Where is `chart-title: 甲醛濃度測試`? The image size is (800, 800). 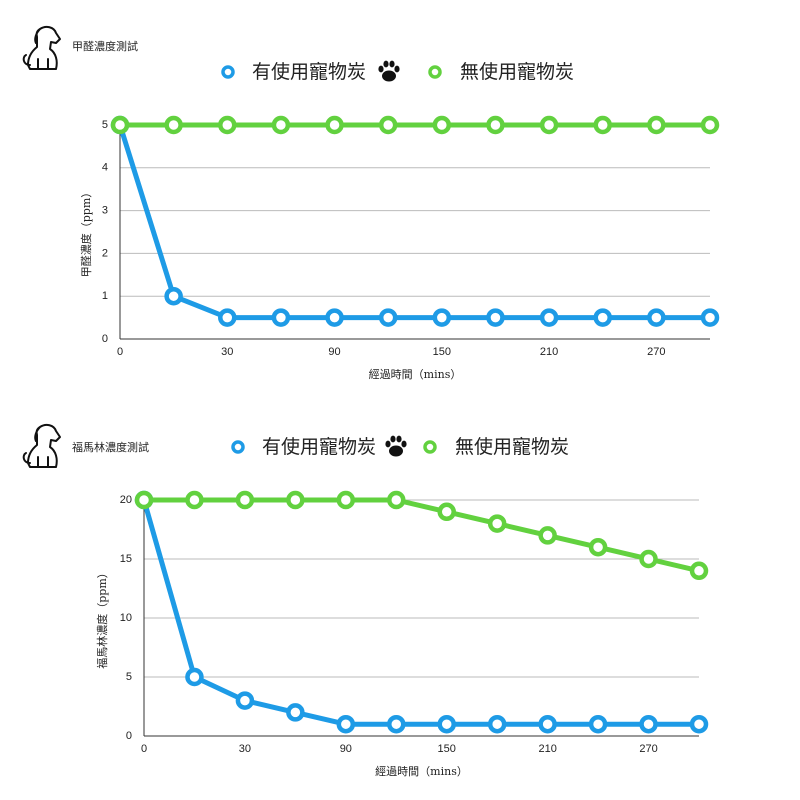 chart-title: 甲醛濃度測試 is located at coordinates (105, 46).